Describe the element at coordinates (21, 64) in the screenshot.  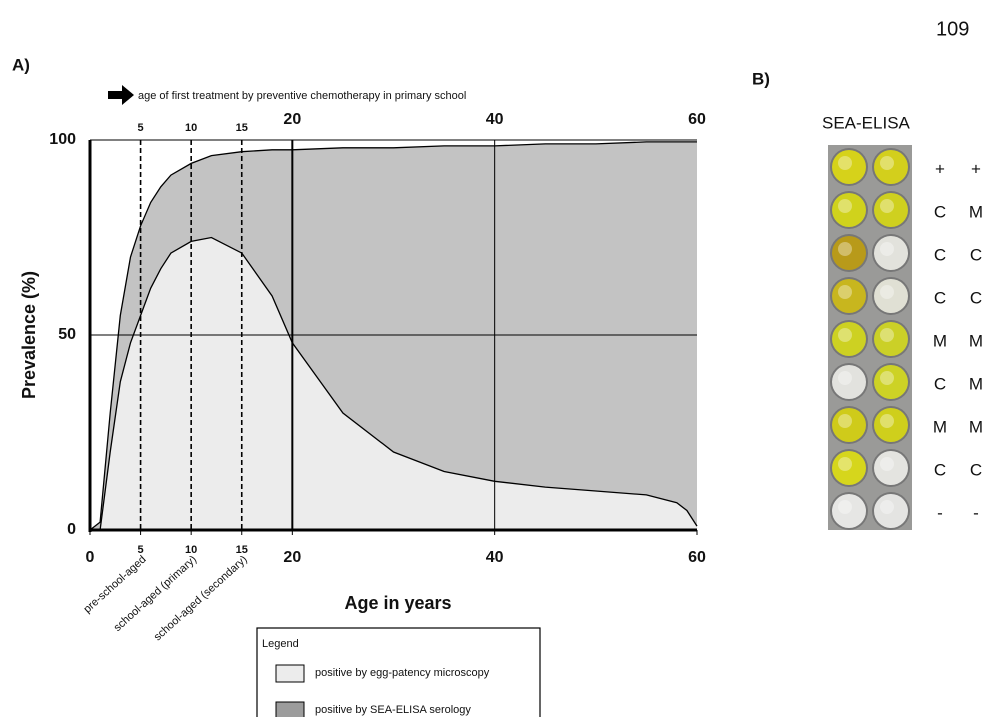
I see `panel-label: A)` at that location.